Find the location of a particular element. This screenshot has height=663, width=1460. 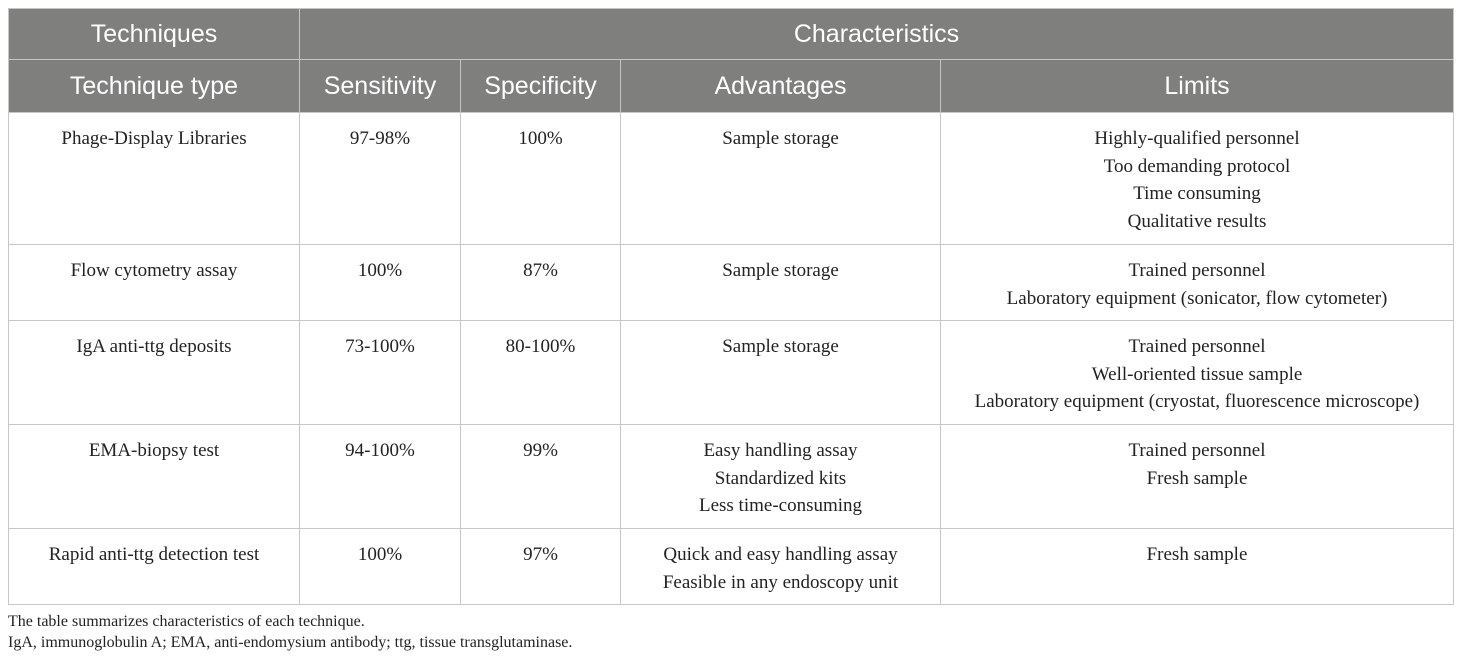

specificity-cell: 100% is located at coordinates (540, 178).